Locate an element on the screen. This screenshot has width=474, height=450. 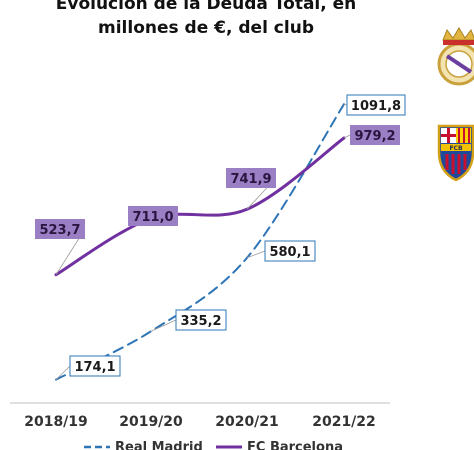
data-label: 174,1 is located at coordinates (94, 367).